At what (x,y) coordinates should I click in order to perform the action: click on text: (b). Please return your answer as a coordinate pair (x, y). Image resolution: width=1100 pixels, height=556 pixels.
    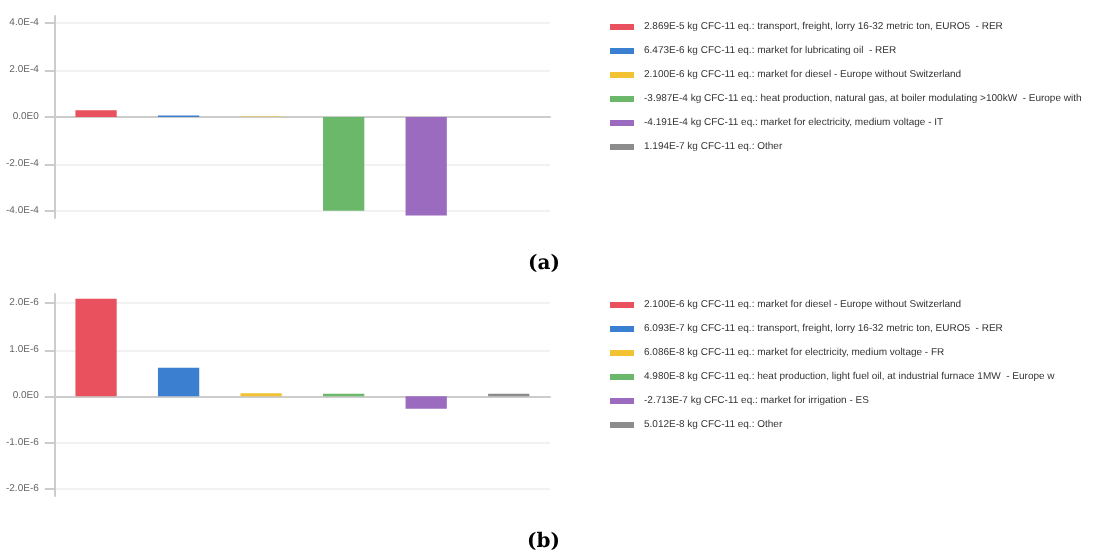
    Looking at the image, I should click on (544, 542).